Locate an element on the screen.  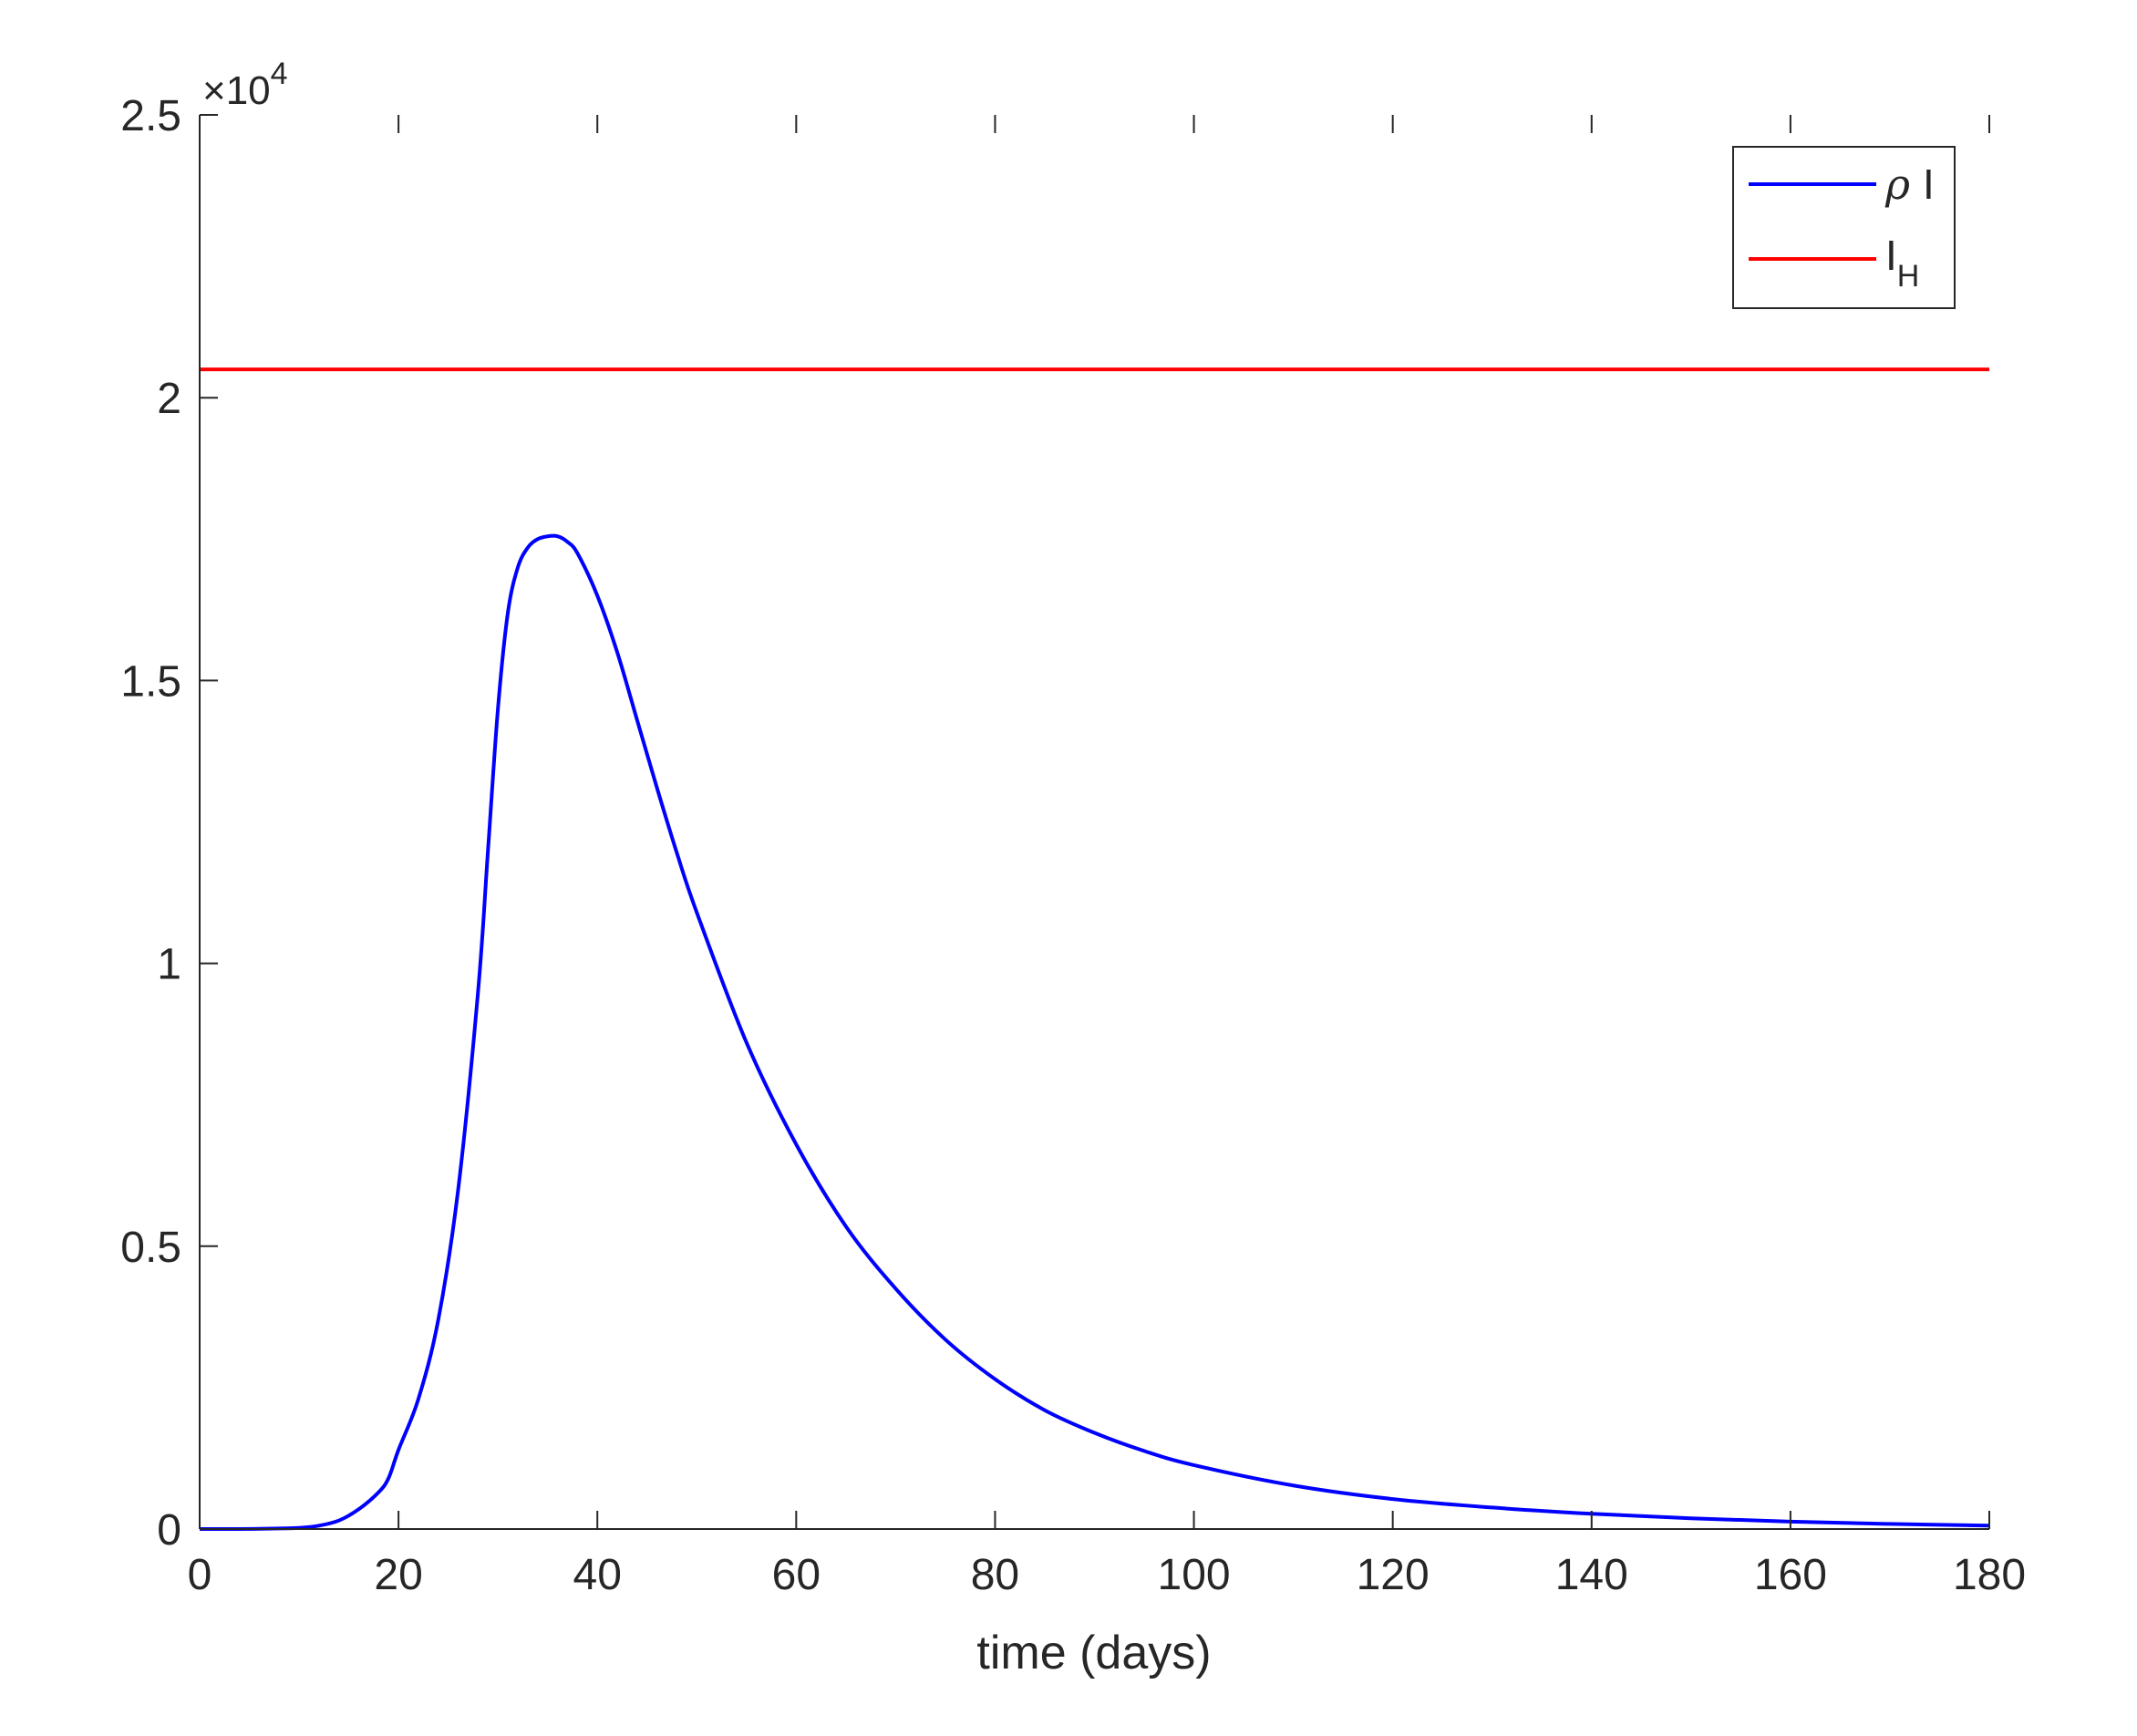
legend-i-h-sub: H is located at coordinates (1909, 276).